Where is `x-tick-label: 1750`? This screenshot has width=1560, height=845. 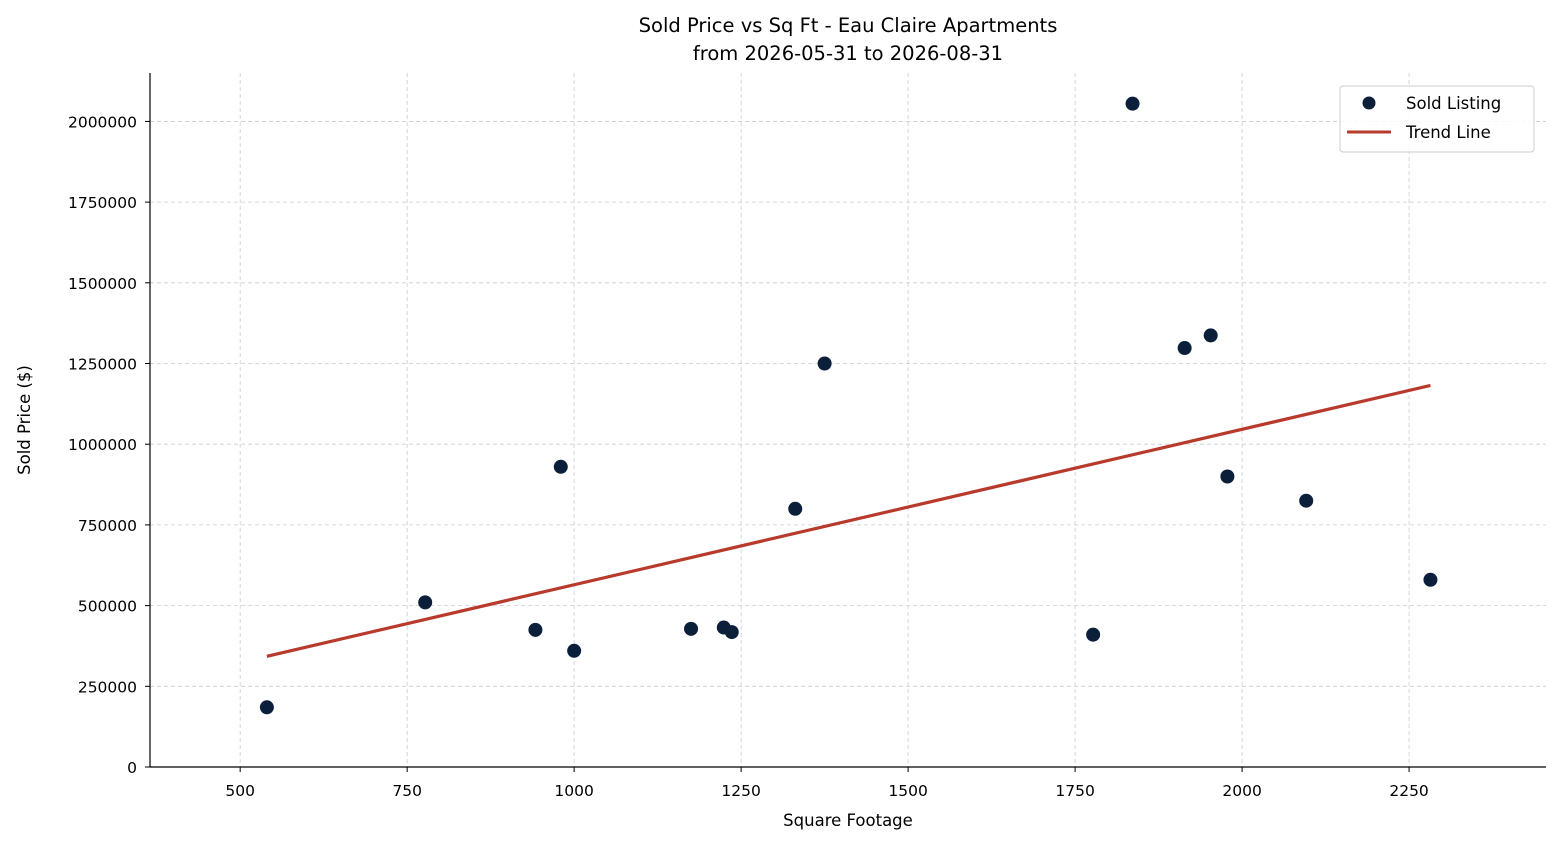 x-tick-label: 1750 is located at coordinates (1074, 791).